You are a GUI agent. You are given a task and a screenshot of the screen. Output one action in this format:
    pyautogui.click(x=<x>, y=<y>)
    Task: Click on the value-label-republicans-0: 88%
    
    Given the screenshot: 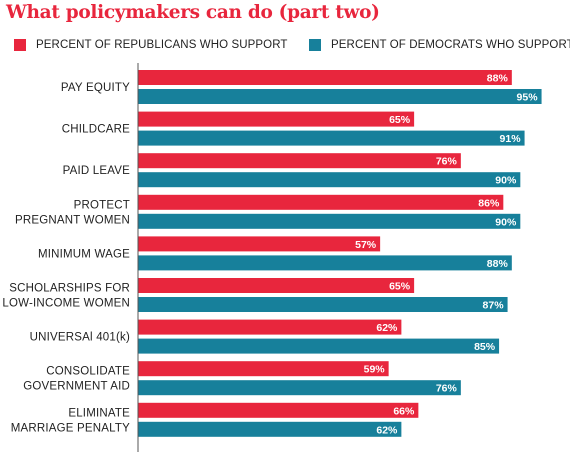 What is the action you would take?
    pyautogui.click(x=498, y=79)
    